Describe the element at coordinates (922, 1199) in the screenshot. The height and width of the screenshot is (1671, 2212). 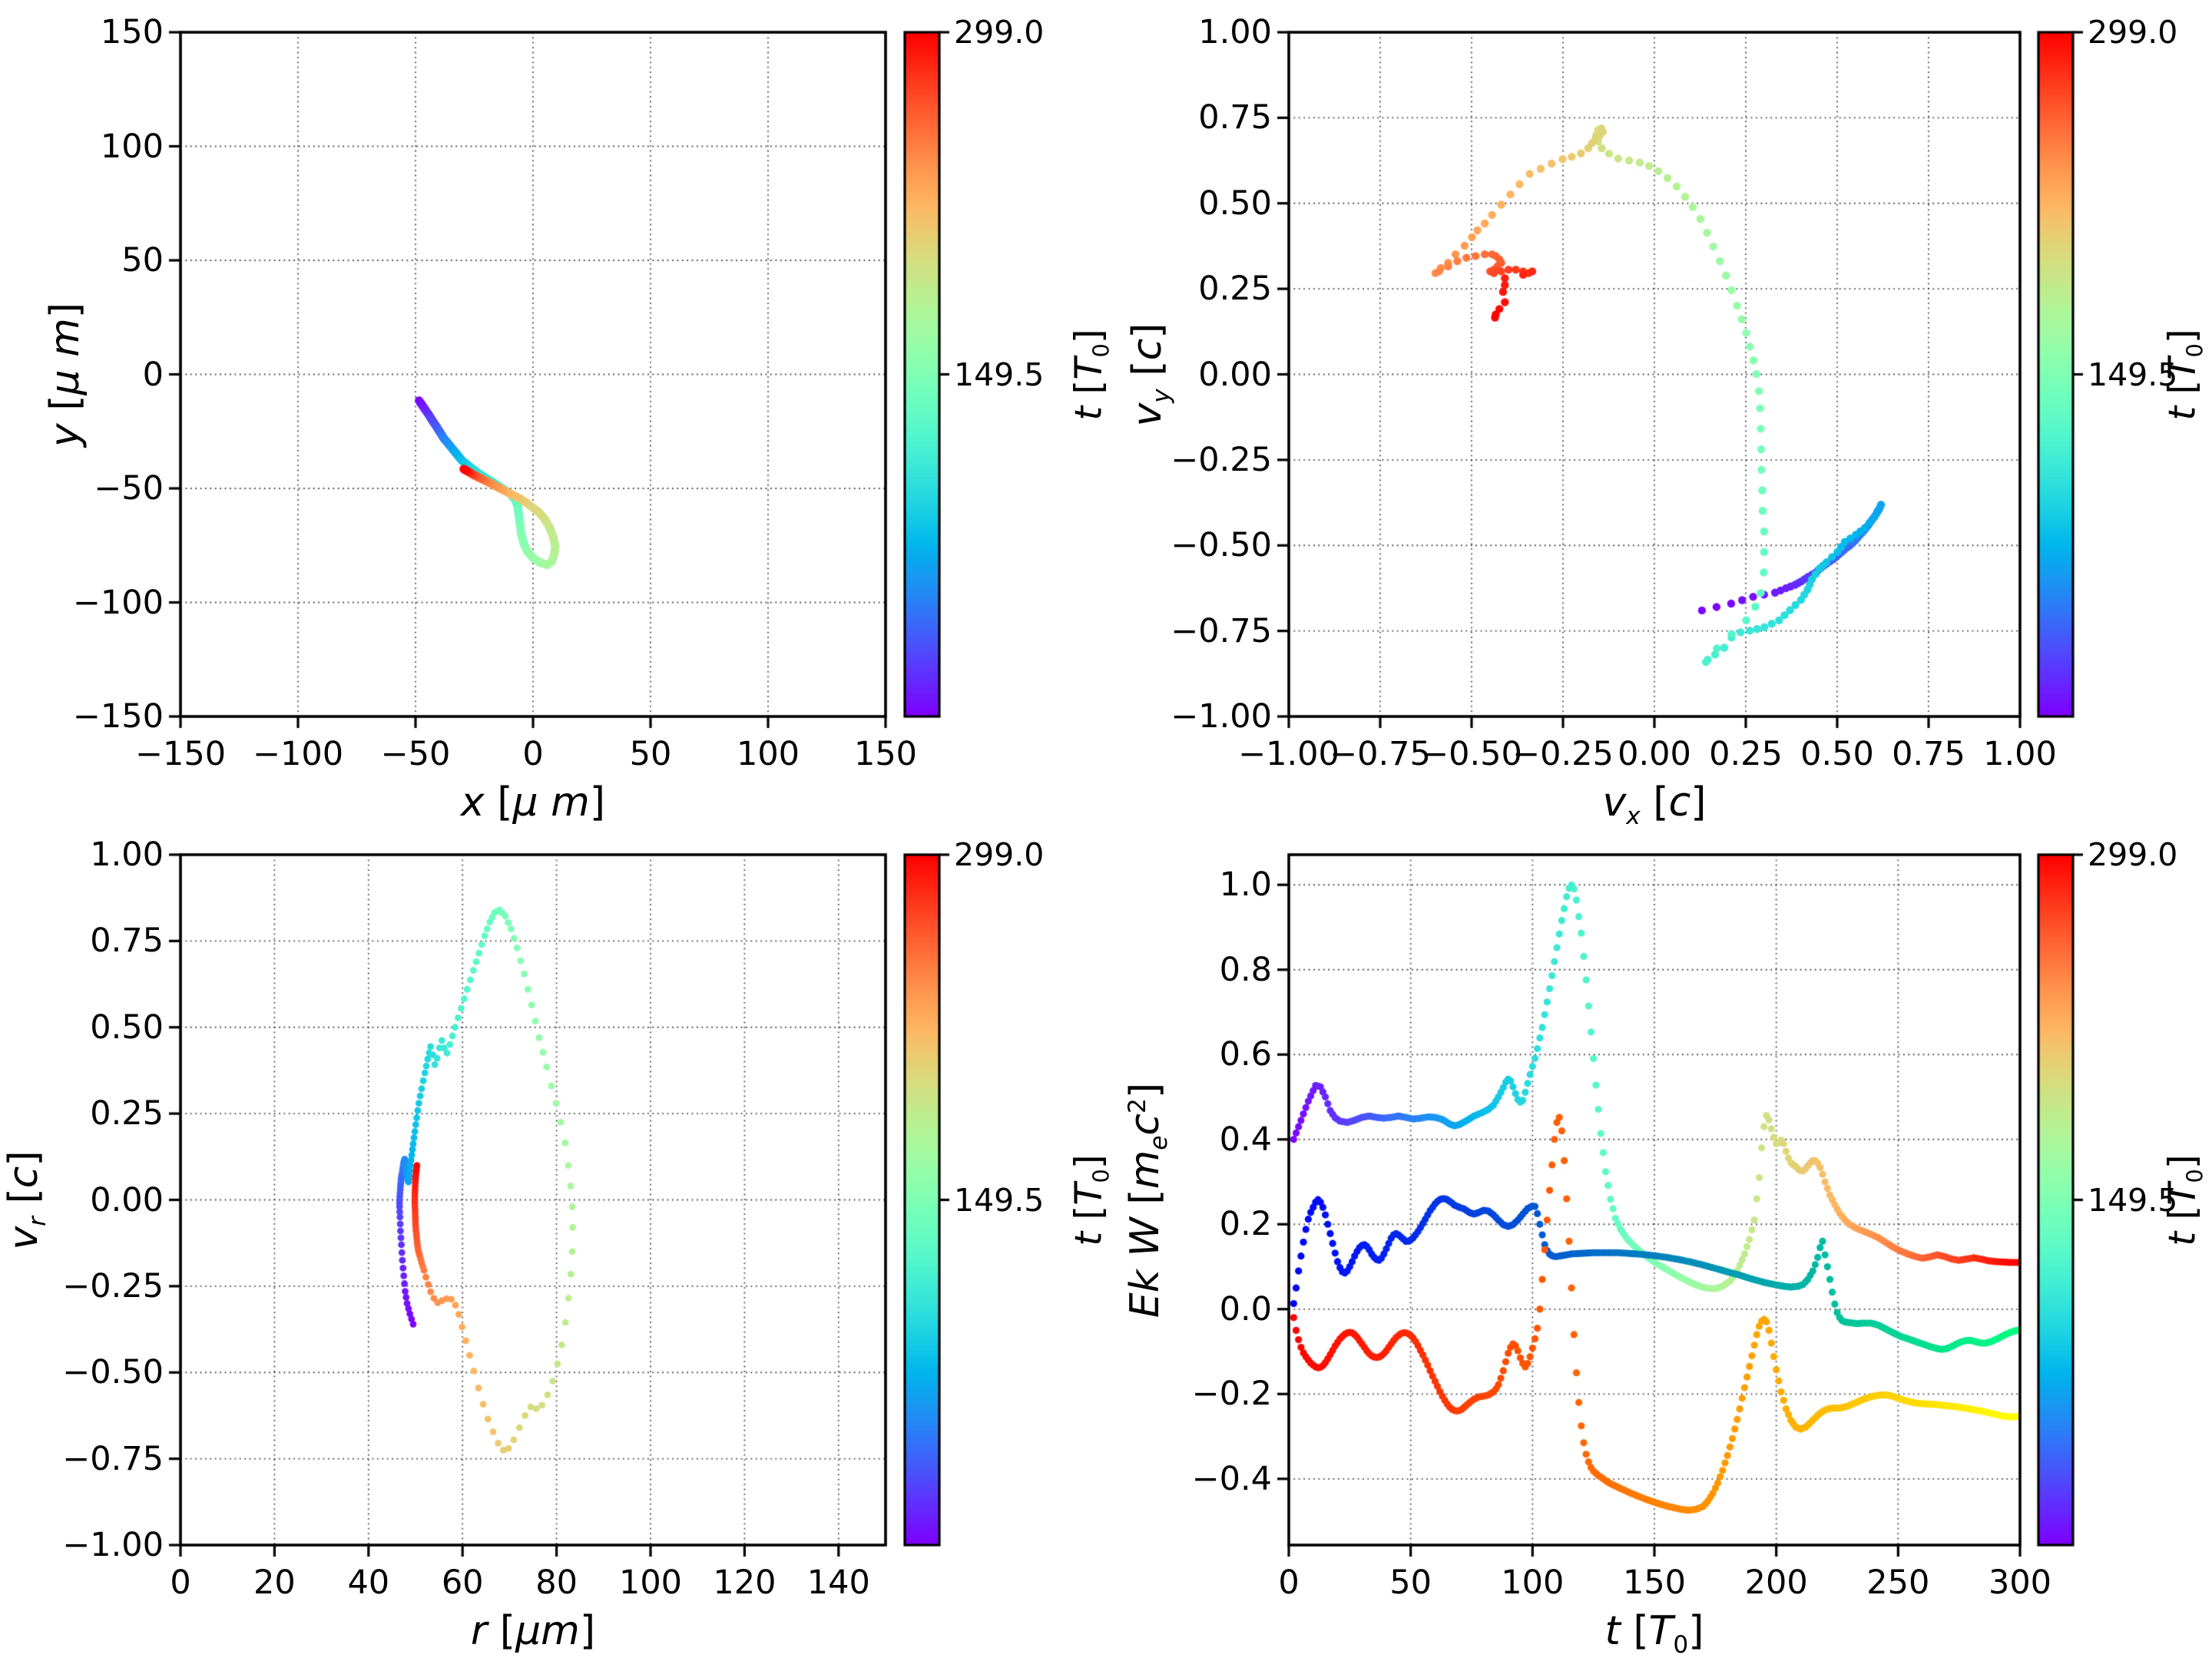
I see `rvr-colorbar-canvas` at that location.